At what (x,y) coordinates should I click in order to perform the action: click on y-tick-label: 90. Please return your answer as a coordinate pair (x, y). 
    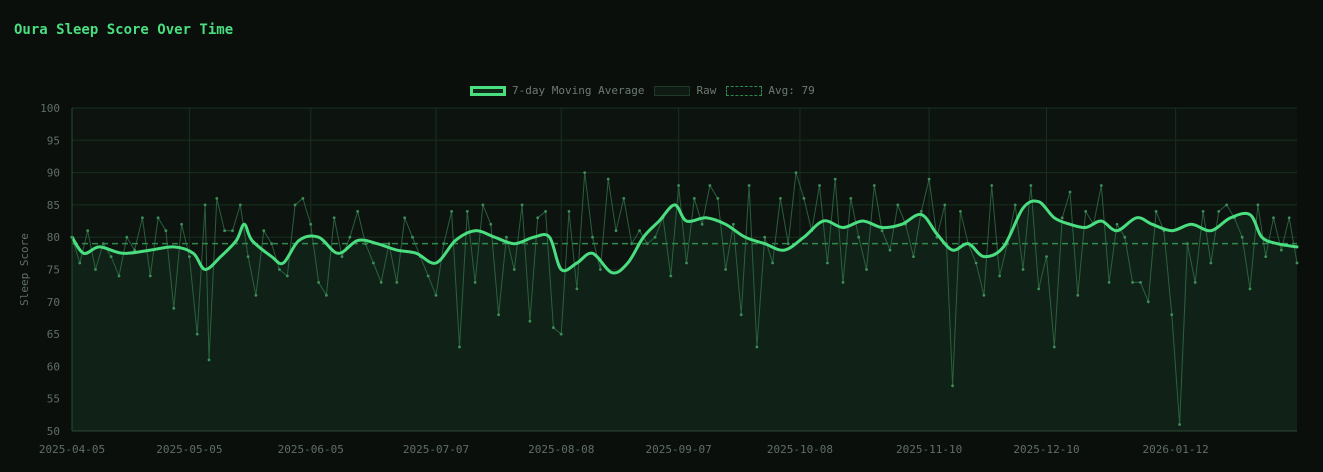
    Looking at the image, I should click on (53, 173).